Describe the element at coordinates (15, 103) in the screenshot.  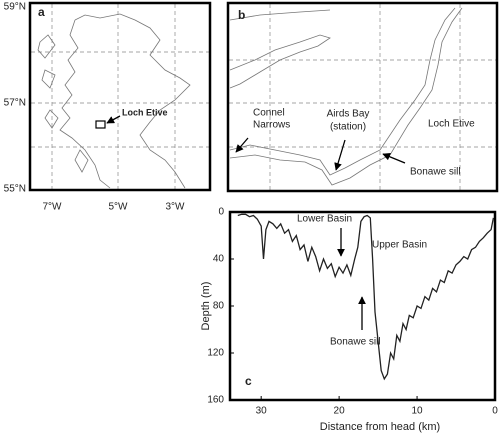
I see `lat-label: 57°N` at that location.